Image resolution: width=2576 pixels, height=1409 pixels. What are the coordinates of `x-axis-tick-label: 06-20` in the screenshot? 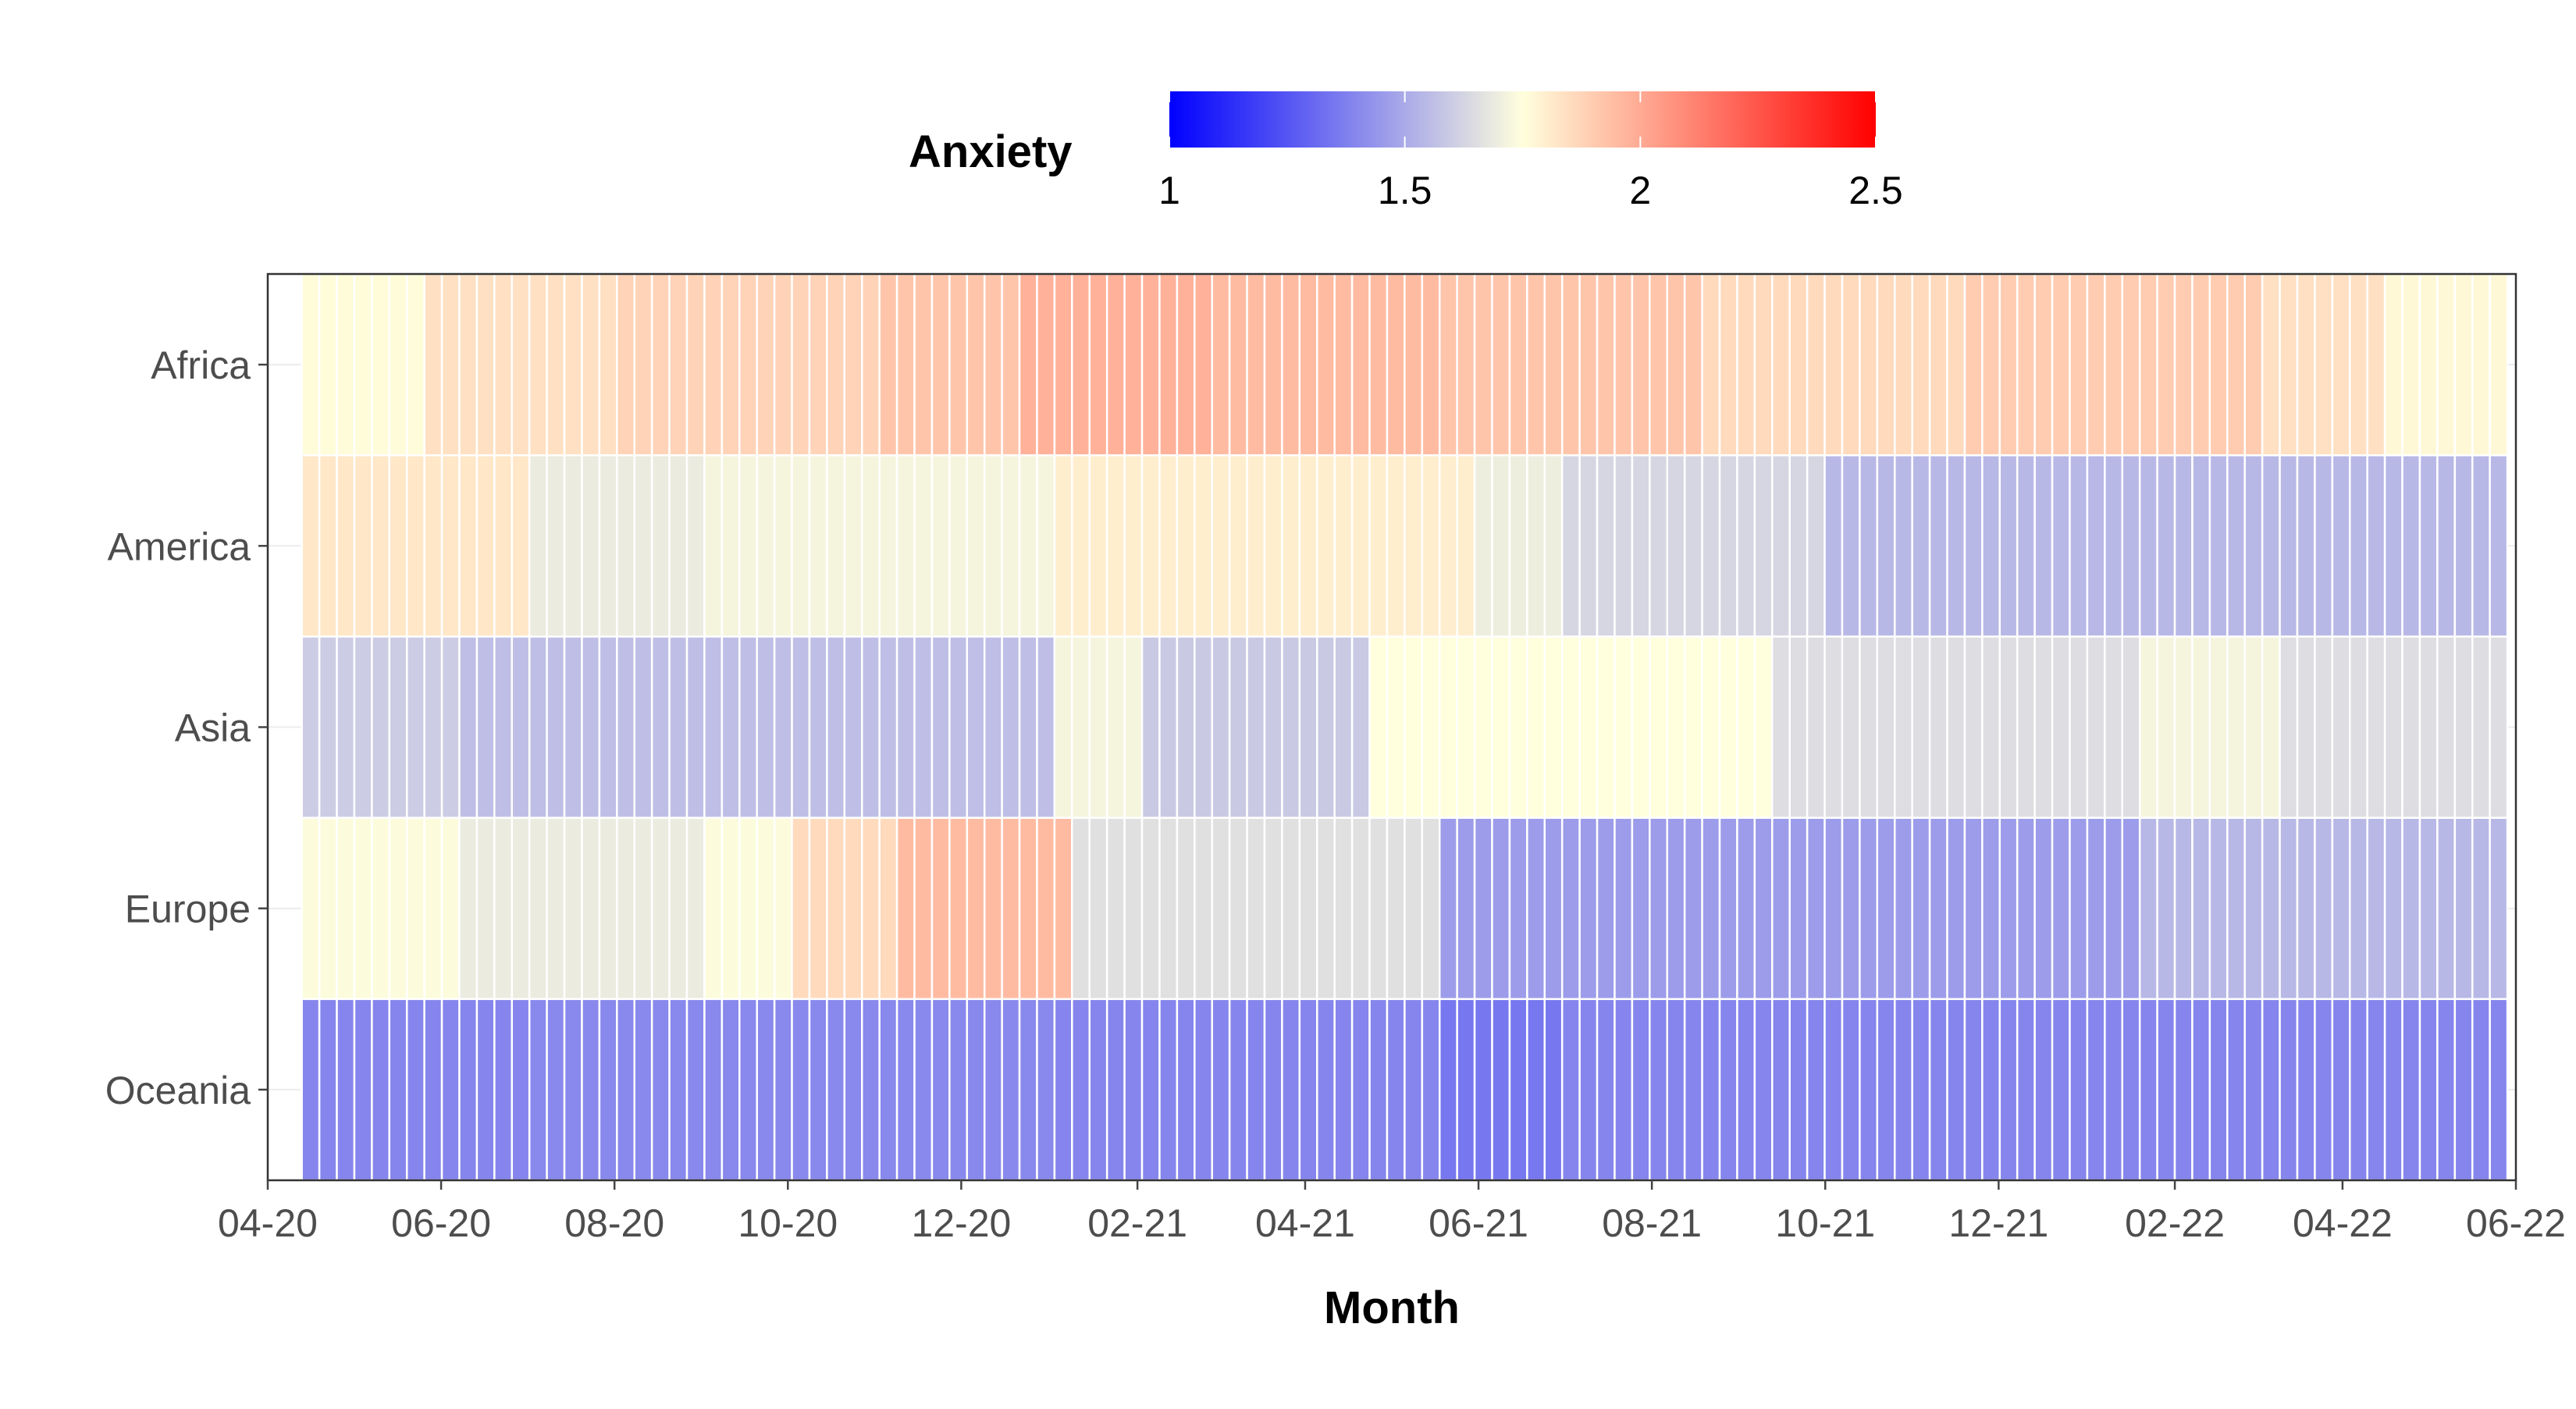 It's located at (441, 1223).